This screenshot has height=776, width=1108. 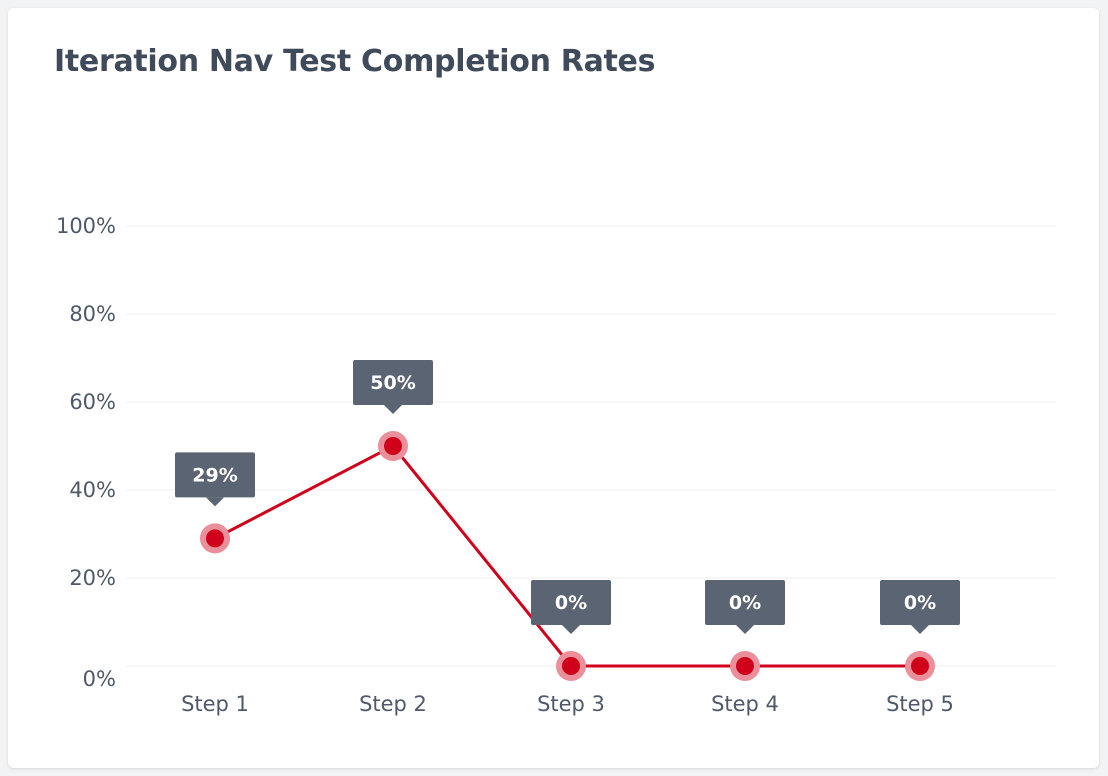 I want to click on data-label: 50%, so click(x=393, y=387).